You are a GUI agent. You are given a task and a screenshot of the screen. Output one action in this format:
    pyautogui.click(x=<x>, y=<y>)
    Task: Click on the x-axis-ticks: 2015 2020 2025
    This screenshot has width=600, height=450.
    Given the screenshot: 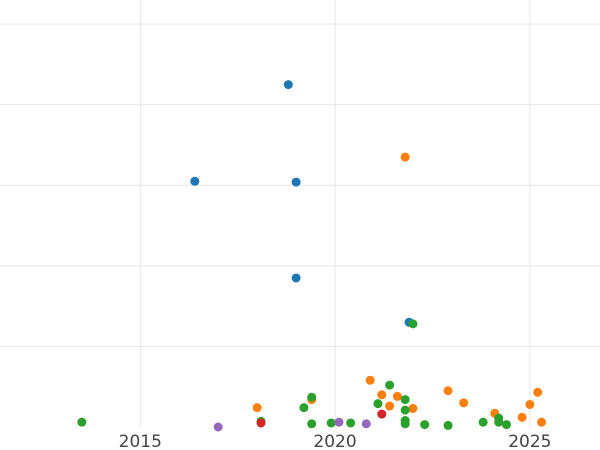 What is the action you would take?
    pyautogui.click(x=335, y=441)
    